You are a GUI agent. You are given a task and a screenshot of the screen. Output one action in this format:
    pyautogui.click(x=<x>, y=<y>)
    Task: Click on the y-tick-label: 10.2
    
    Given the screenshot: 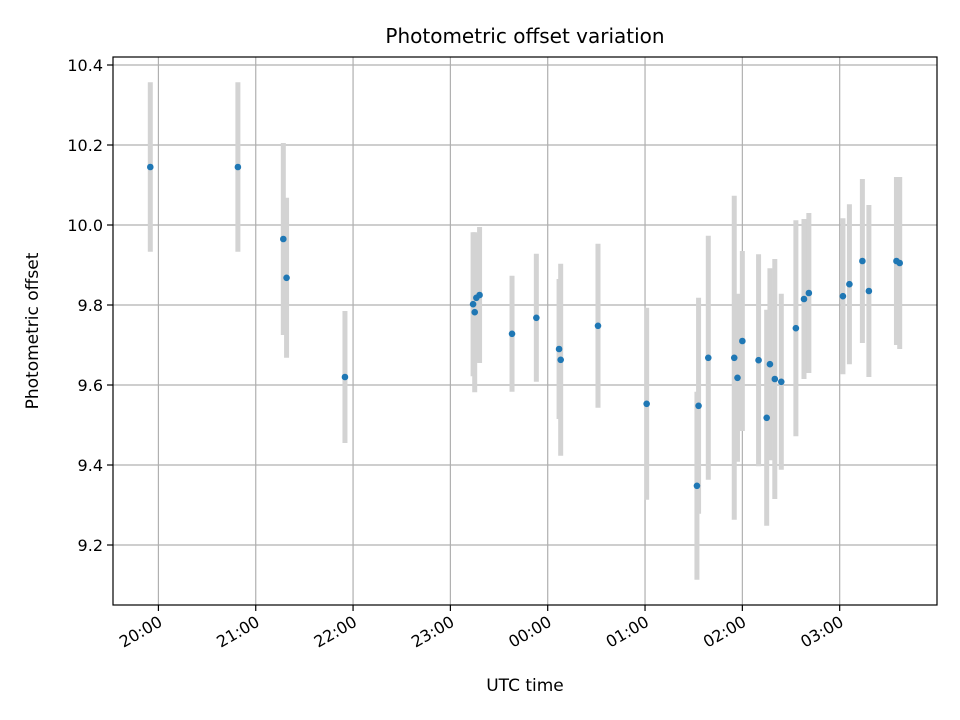 What is the action you would take?
    pyautogui.click(x=85, y=145)
    